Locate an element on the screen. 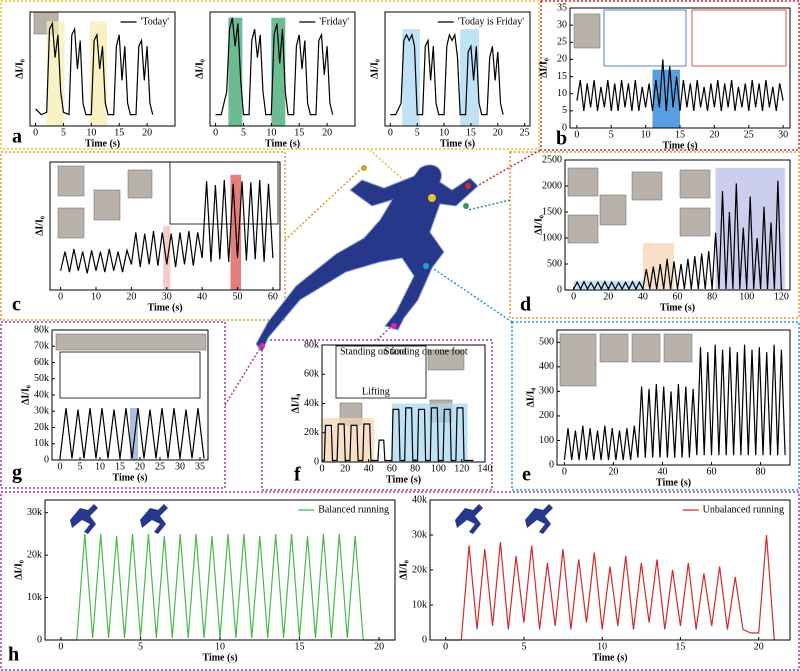 This screenshot has height=671, width=800. x-tick-label: 40 is located at coordinates (662, 471).